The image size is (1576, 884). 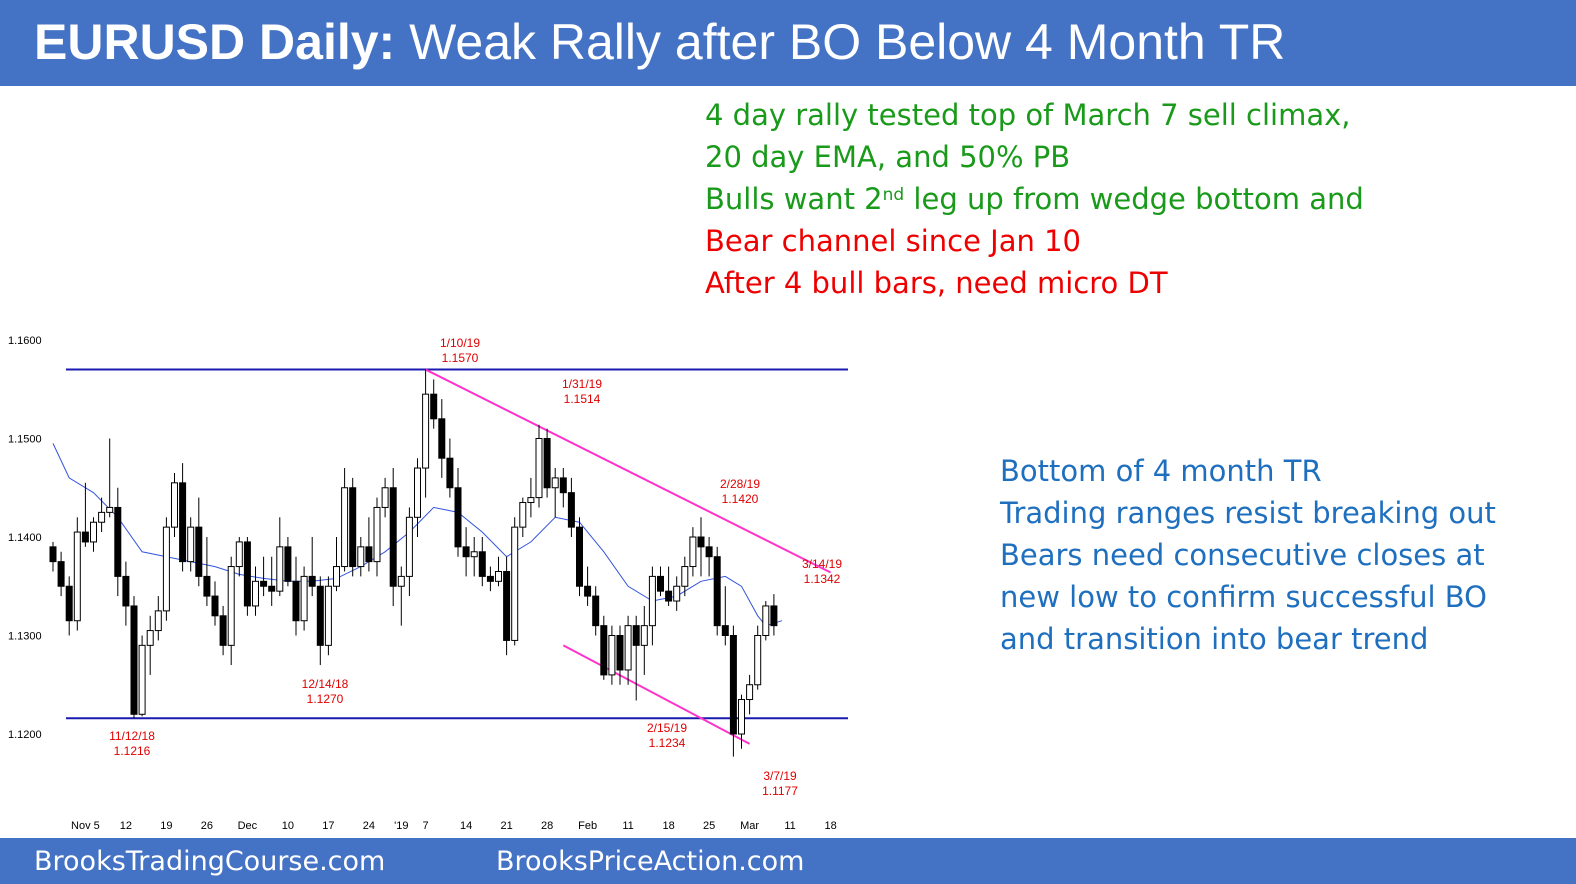 I want to click on price-label-date: 2/15/19, so click(x=667, y=728).